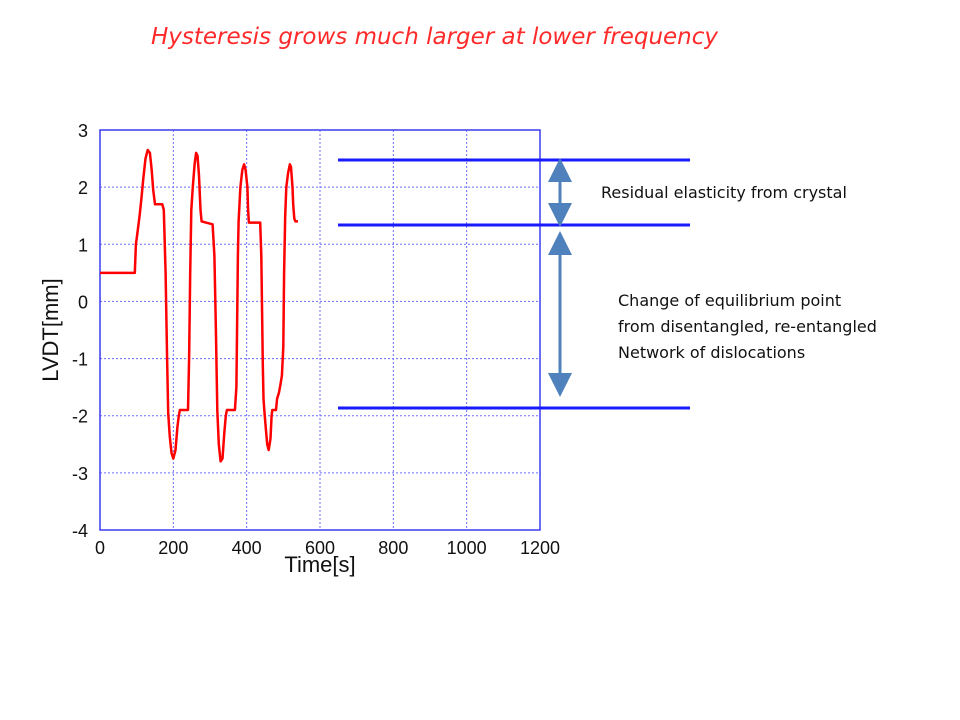 The width and height of the screenshot is (960, 720). Describe the element at coordinates (393, 548) in the screenshot. I see `x-tick-label: 800` at that location.